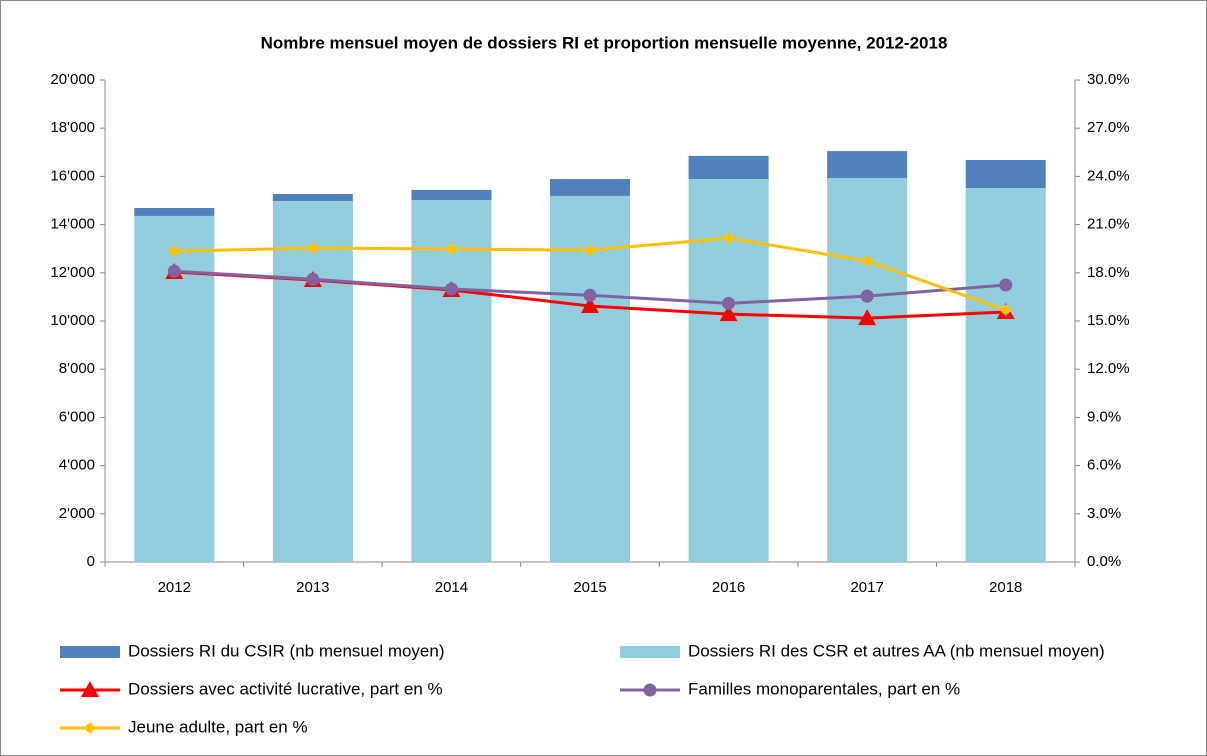 The height and width of the screenshot is (756, 1207). What do you see at coordinates (77, 465) in the screenshot?
I see `y-tick-label: 4'000` at bounding box center [77, 465].